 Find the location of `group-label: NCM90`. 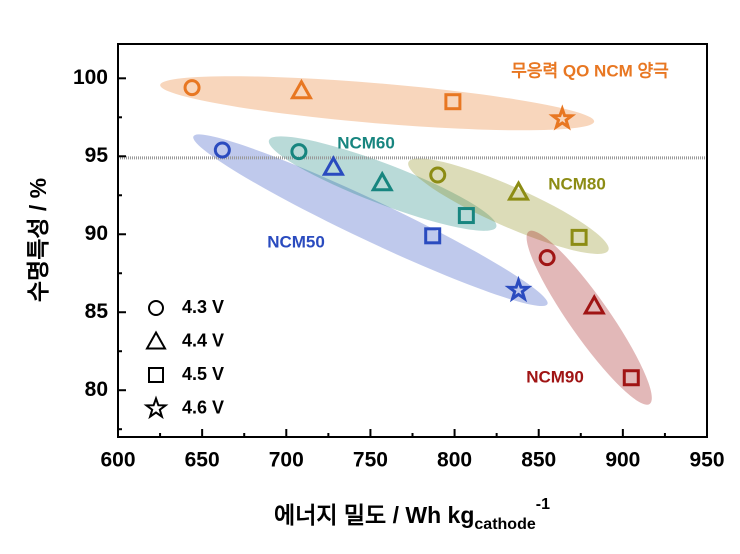

group-label: NCM90 is located at coordinates (555, 376).